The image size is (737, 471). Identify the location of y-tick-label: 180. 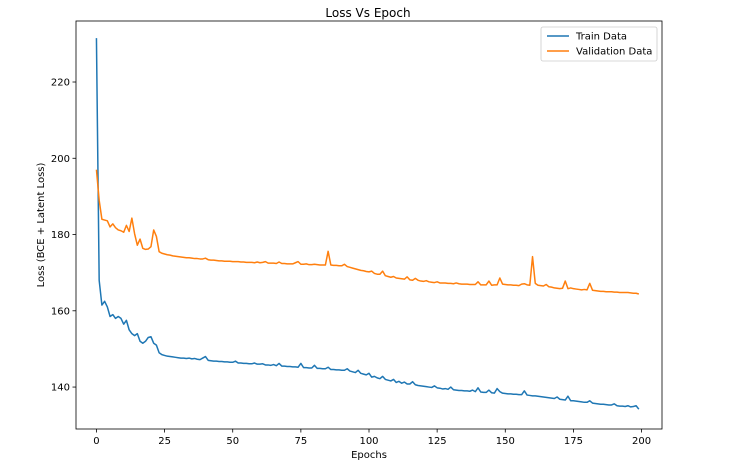
(60, 235).